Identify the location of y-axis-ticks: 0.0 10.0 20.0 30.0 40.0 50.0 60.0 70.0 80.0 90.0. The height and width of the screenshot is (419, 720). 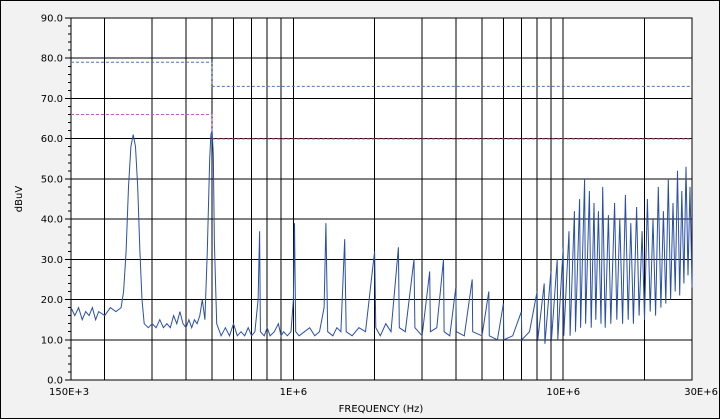
(56, 200).